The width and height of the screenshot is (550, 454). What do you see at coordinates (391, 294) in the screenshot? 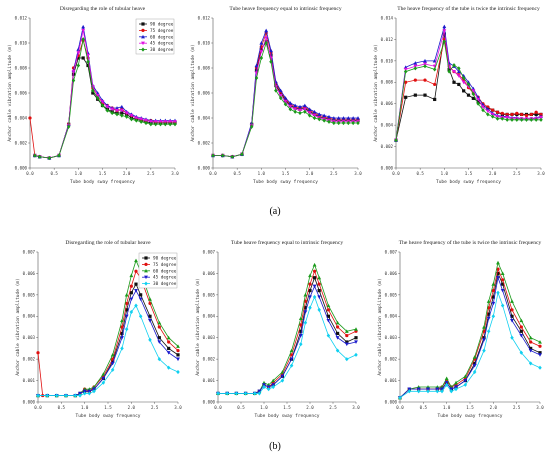
I see `y-tick-label: 0.005` at bounding box center [391, 294].